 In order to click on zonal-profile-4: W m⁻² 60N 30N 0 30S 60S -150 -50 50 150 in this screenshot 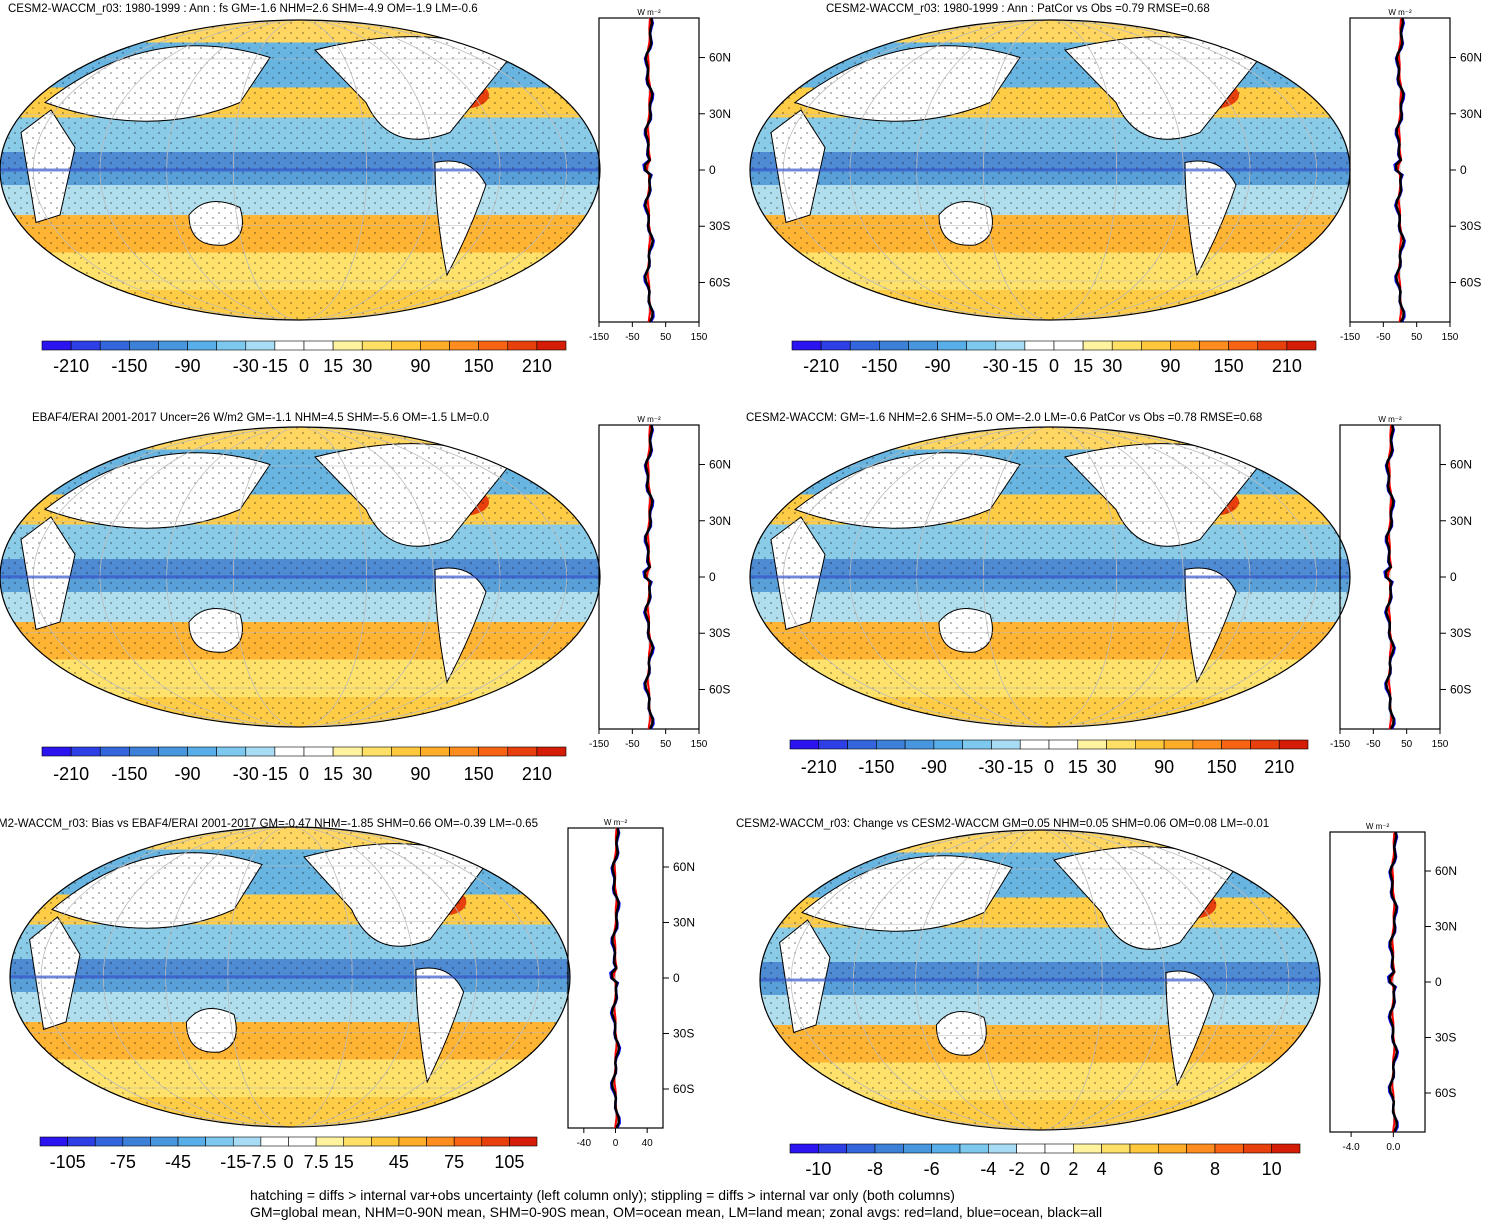, I will do `click(1401, 582)`.